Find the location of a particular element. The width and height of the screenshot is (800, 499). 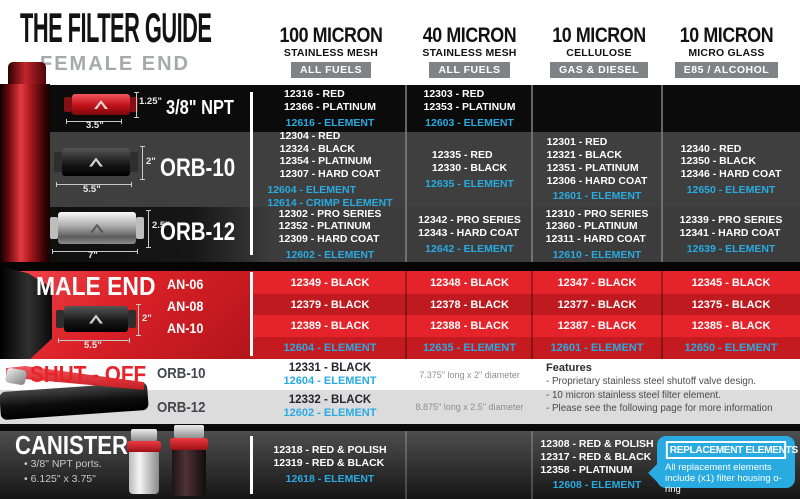

an-filter-photo is located at coordinates (96, 319).